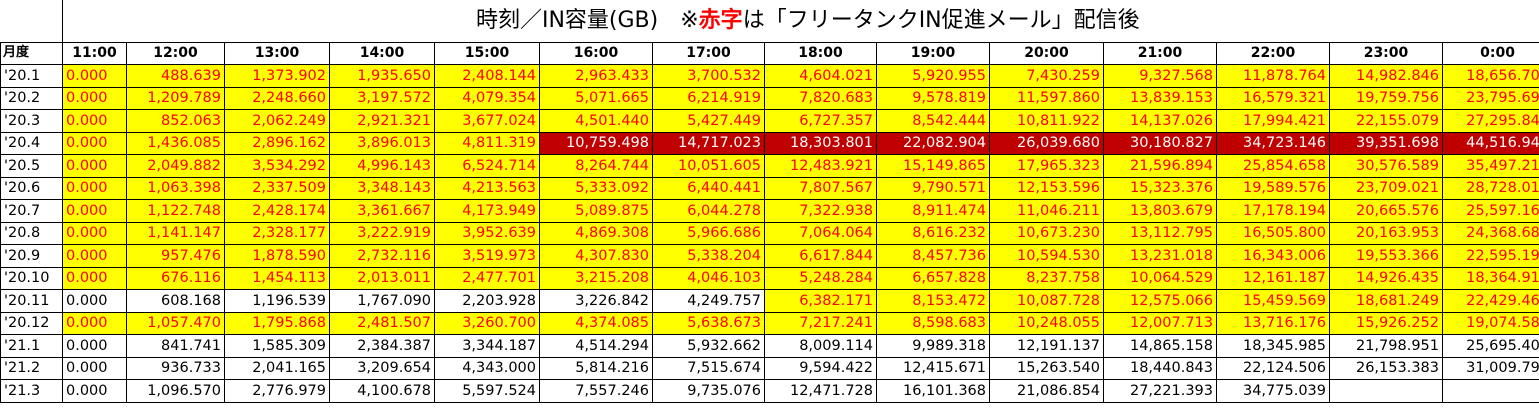 The height and width of the screenshot is (412, 1539). What do you see at coordinates (596, 98) in the screenshot?
I see `value-cell: 5,071.665` at bounding box center [596, 98].